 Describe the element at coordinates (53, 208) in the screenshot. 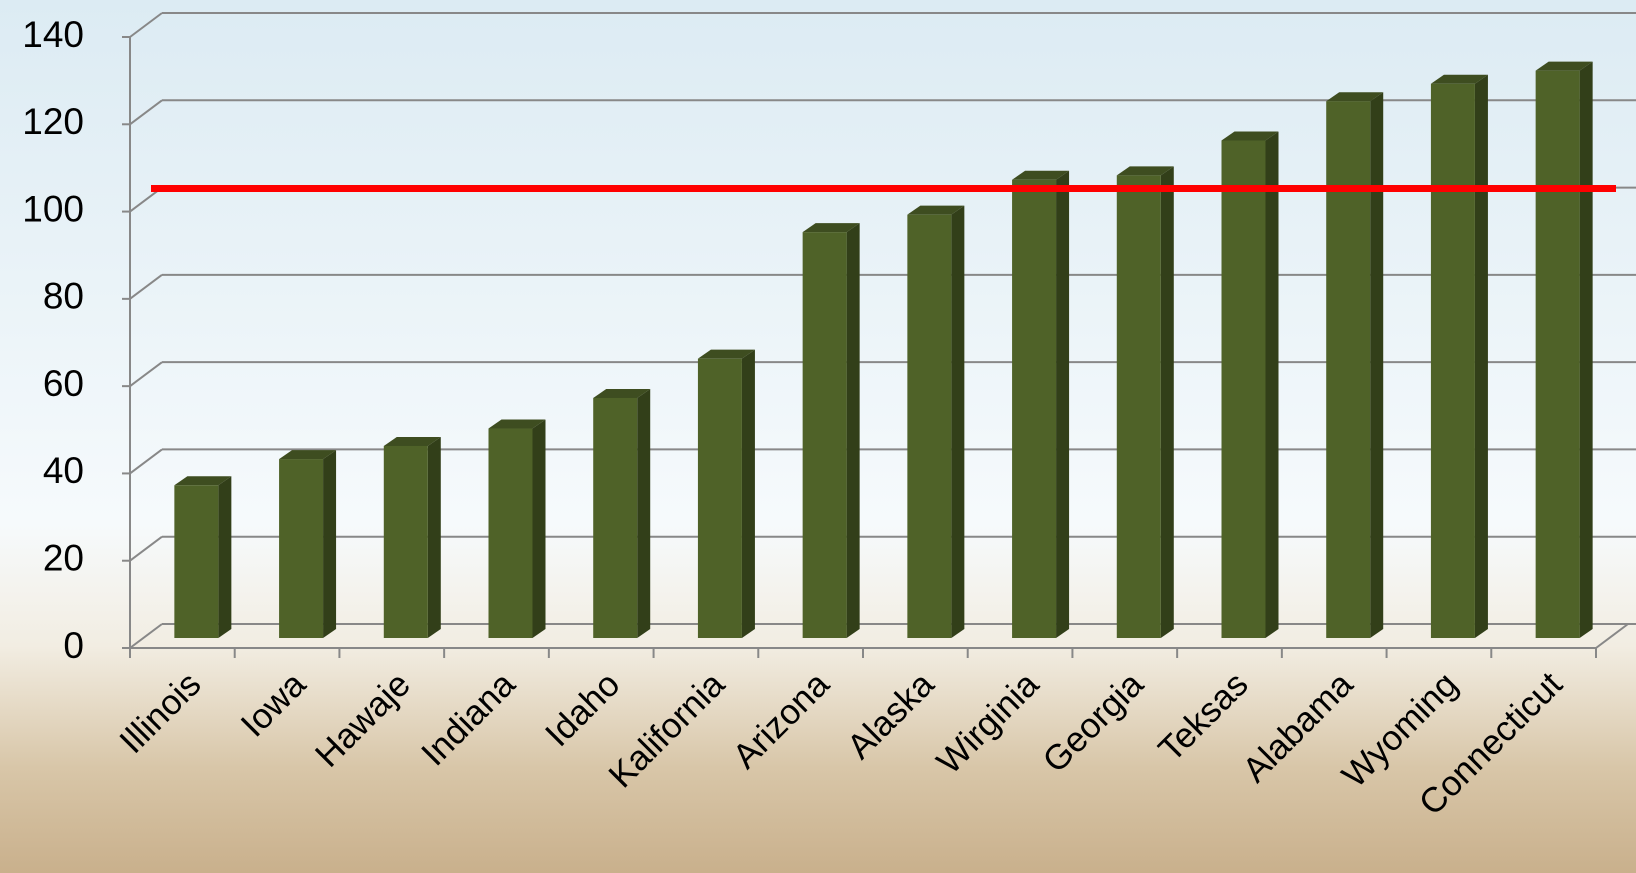

I see `y-tick-label: 100` at that location.